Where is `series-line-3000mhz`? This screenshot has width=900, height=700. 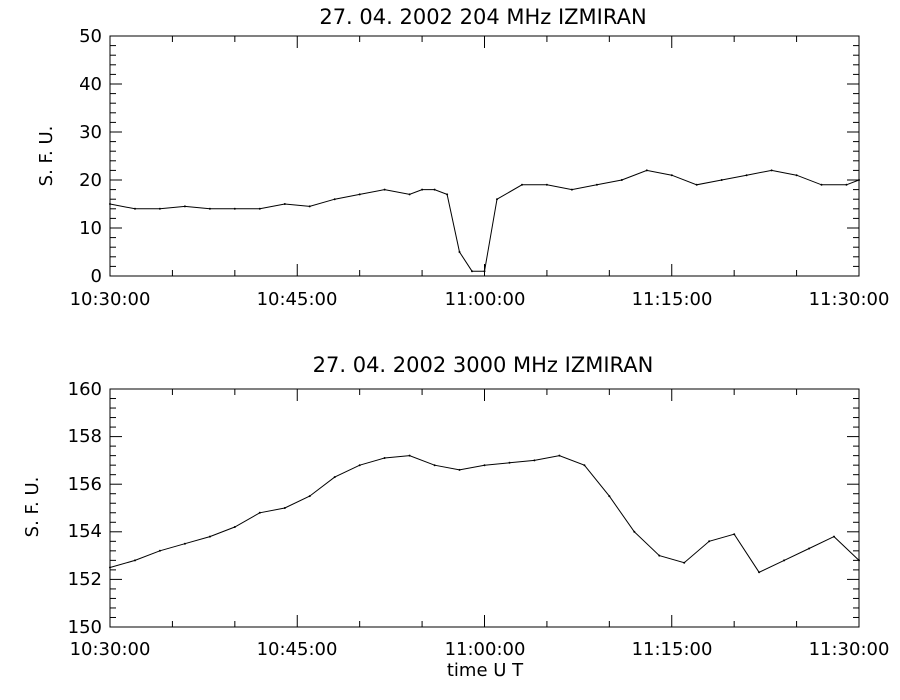 series-line-3000mhz is located at coordinates (484, 514).